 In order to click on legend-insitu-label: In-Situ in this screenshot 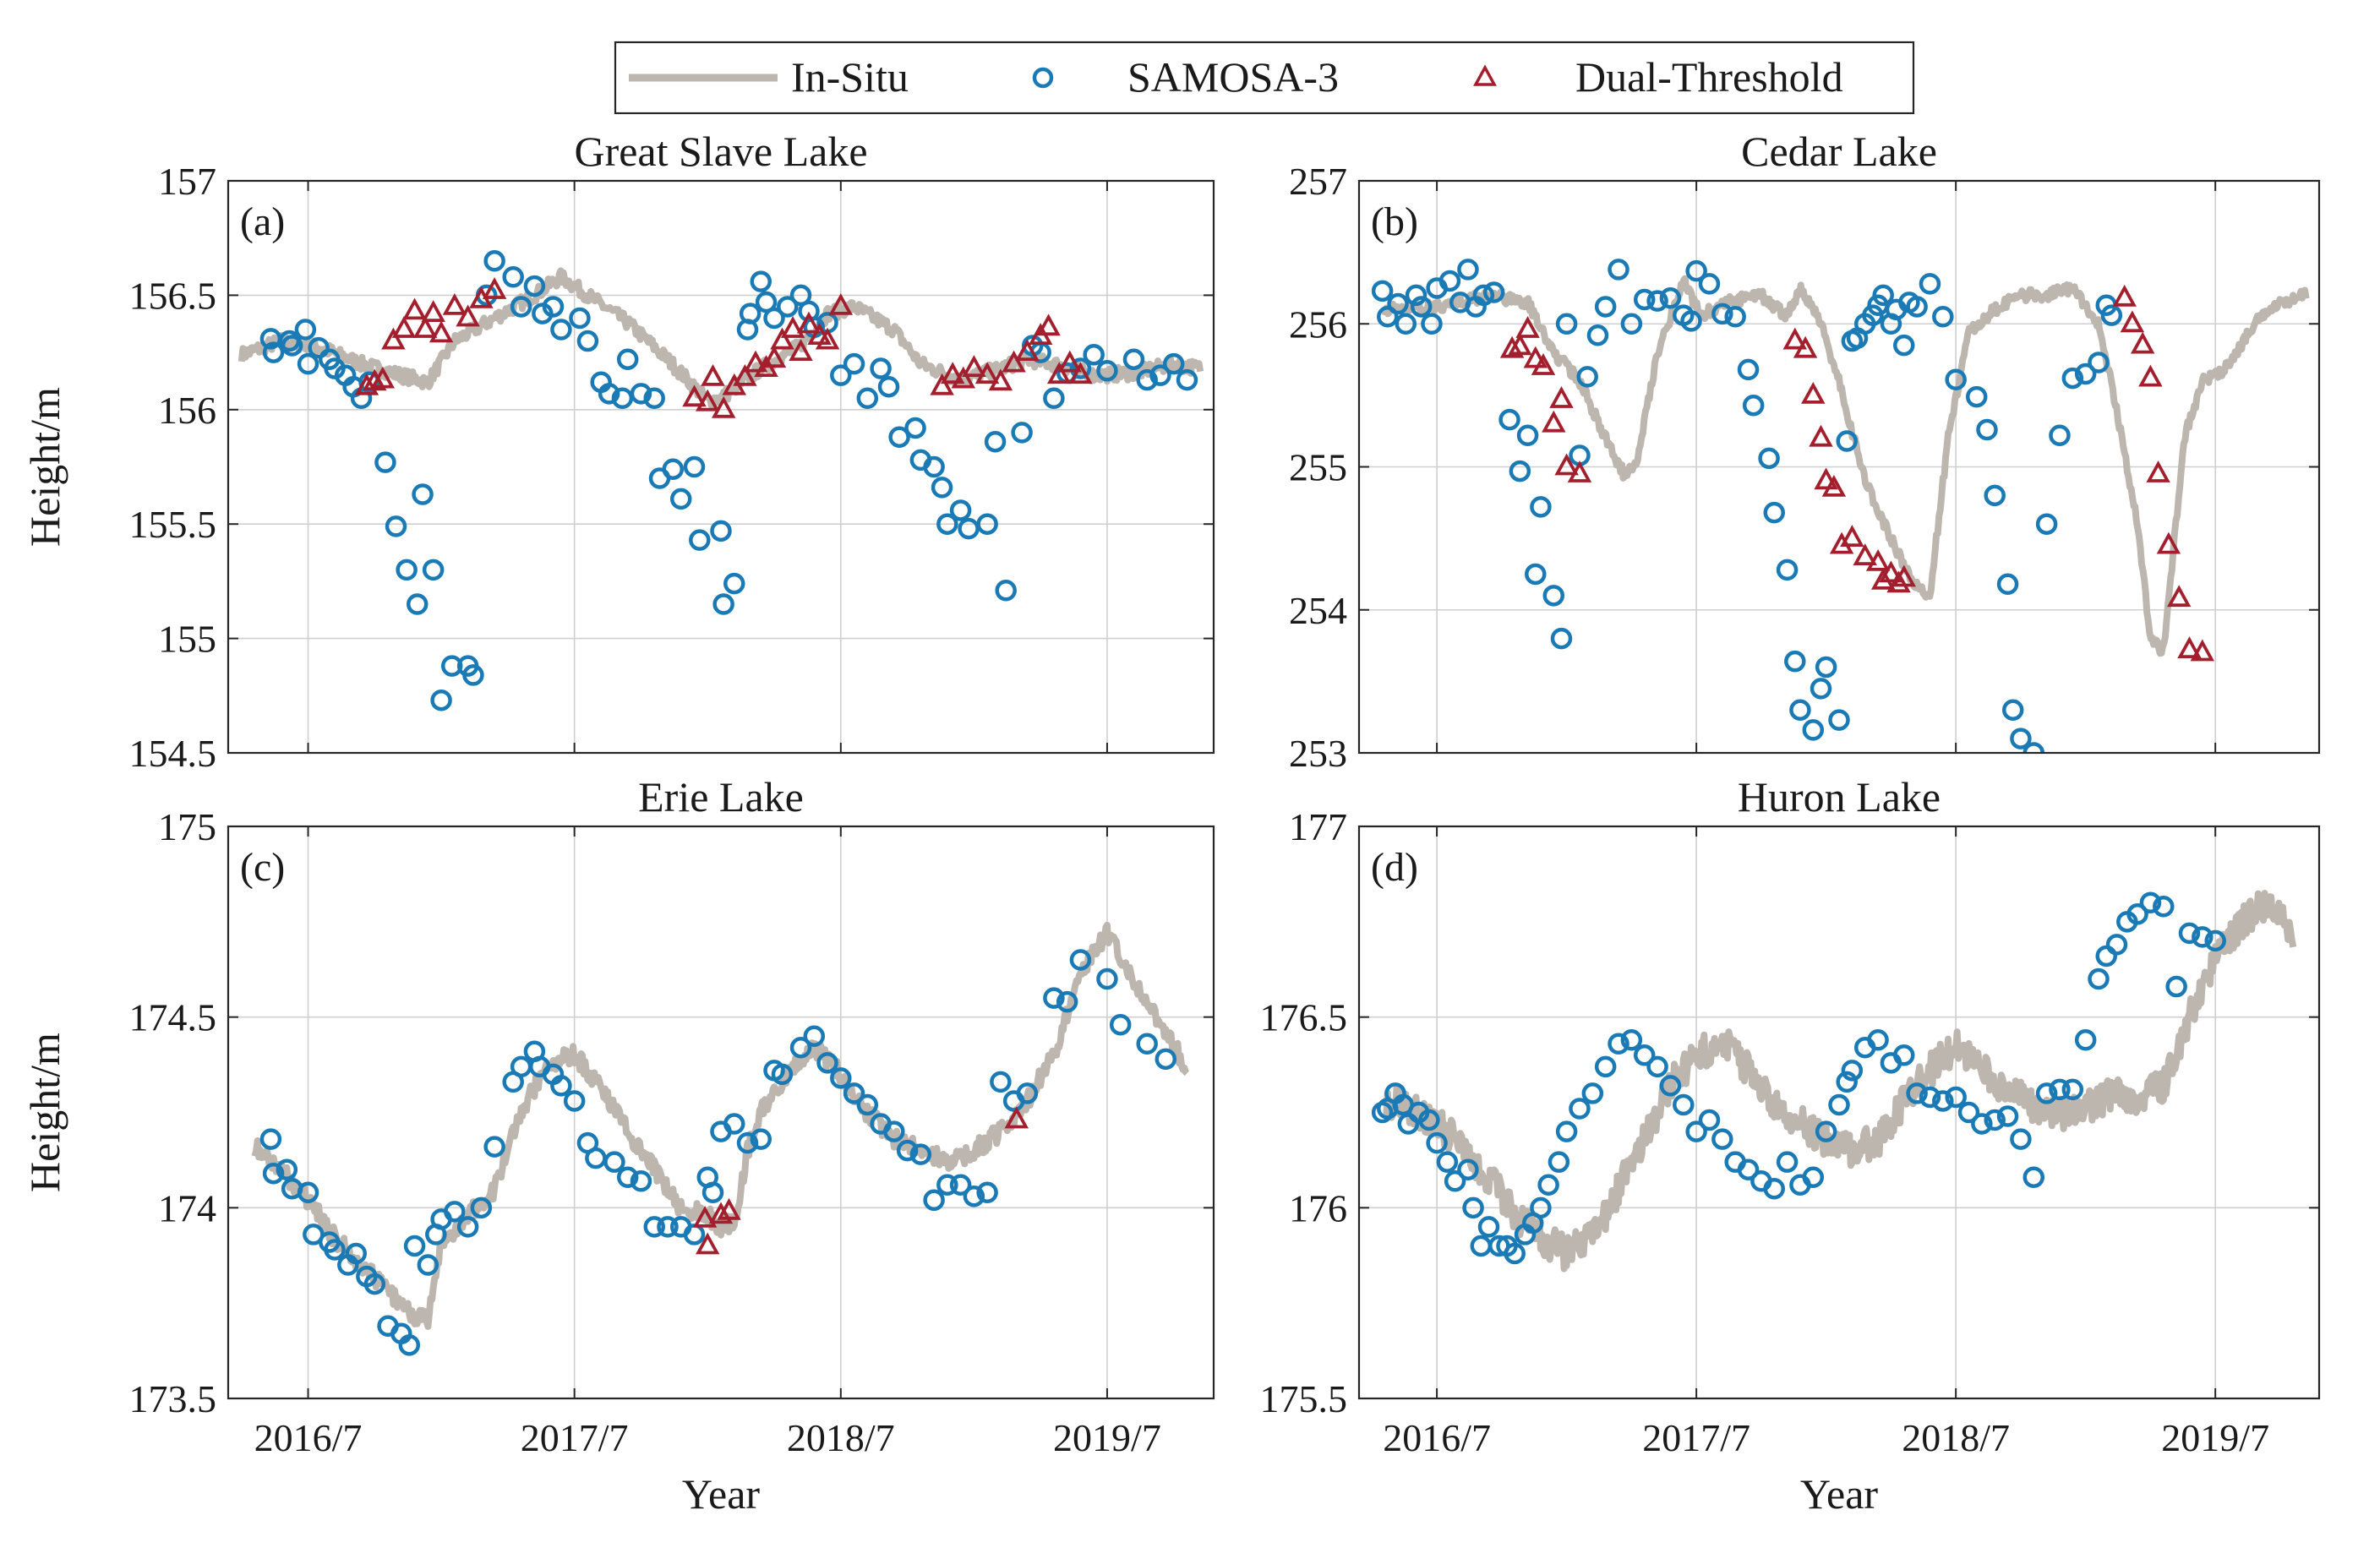, I will do `click(850, 77)`.